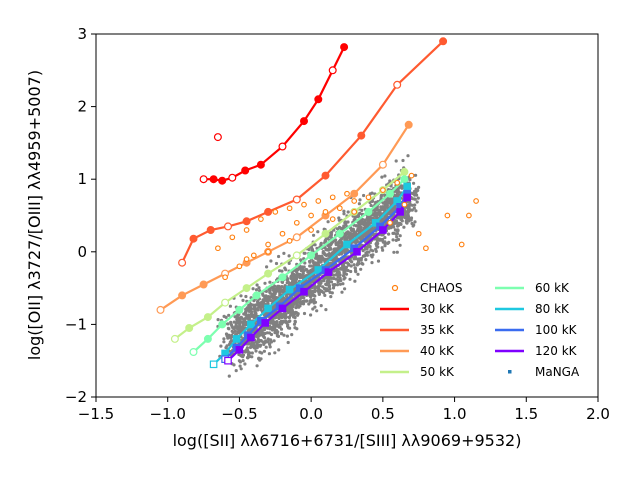  I want to click on y-axis-label: log([OII] λ3727/[OIII] λλ4959+5007), so click(34, 215).